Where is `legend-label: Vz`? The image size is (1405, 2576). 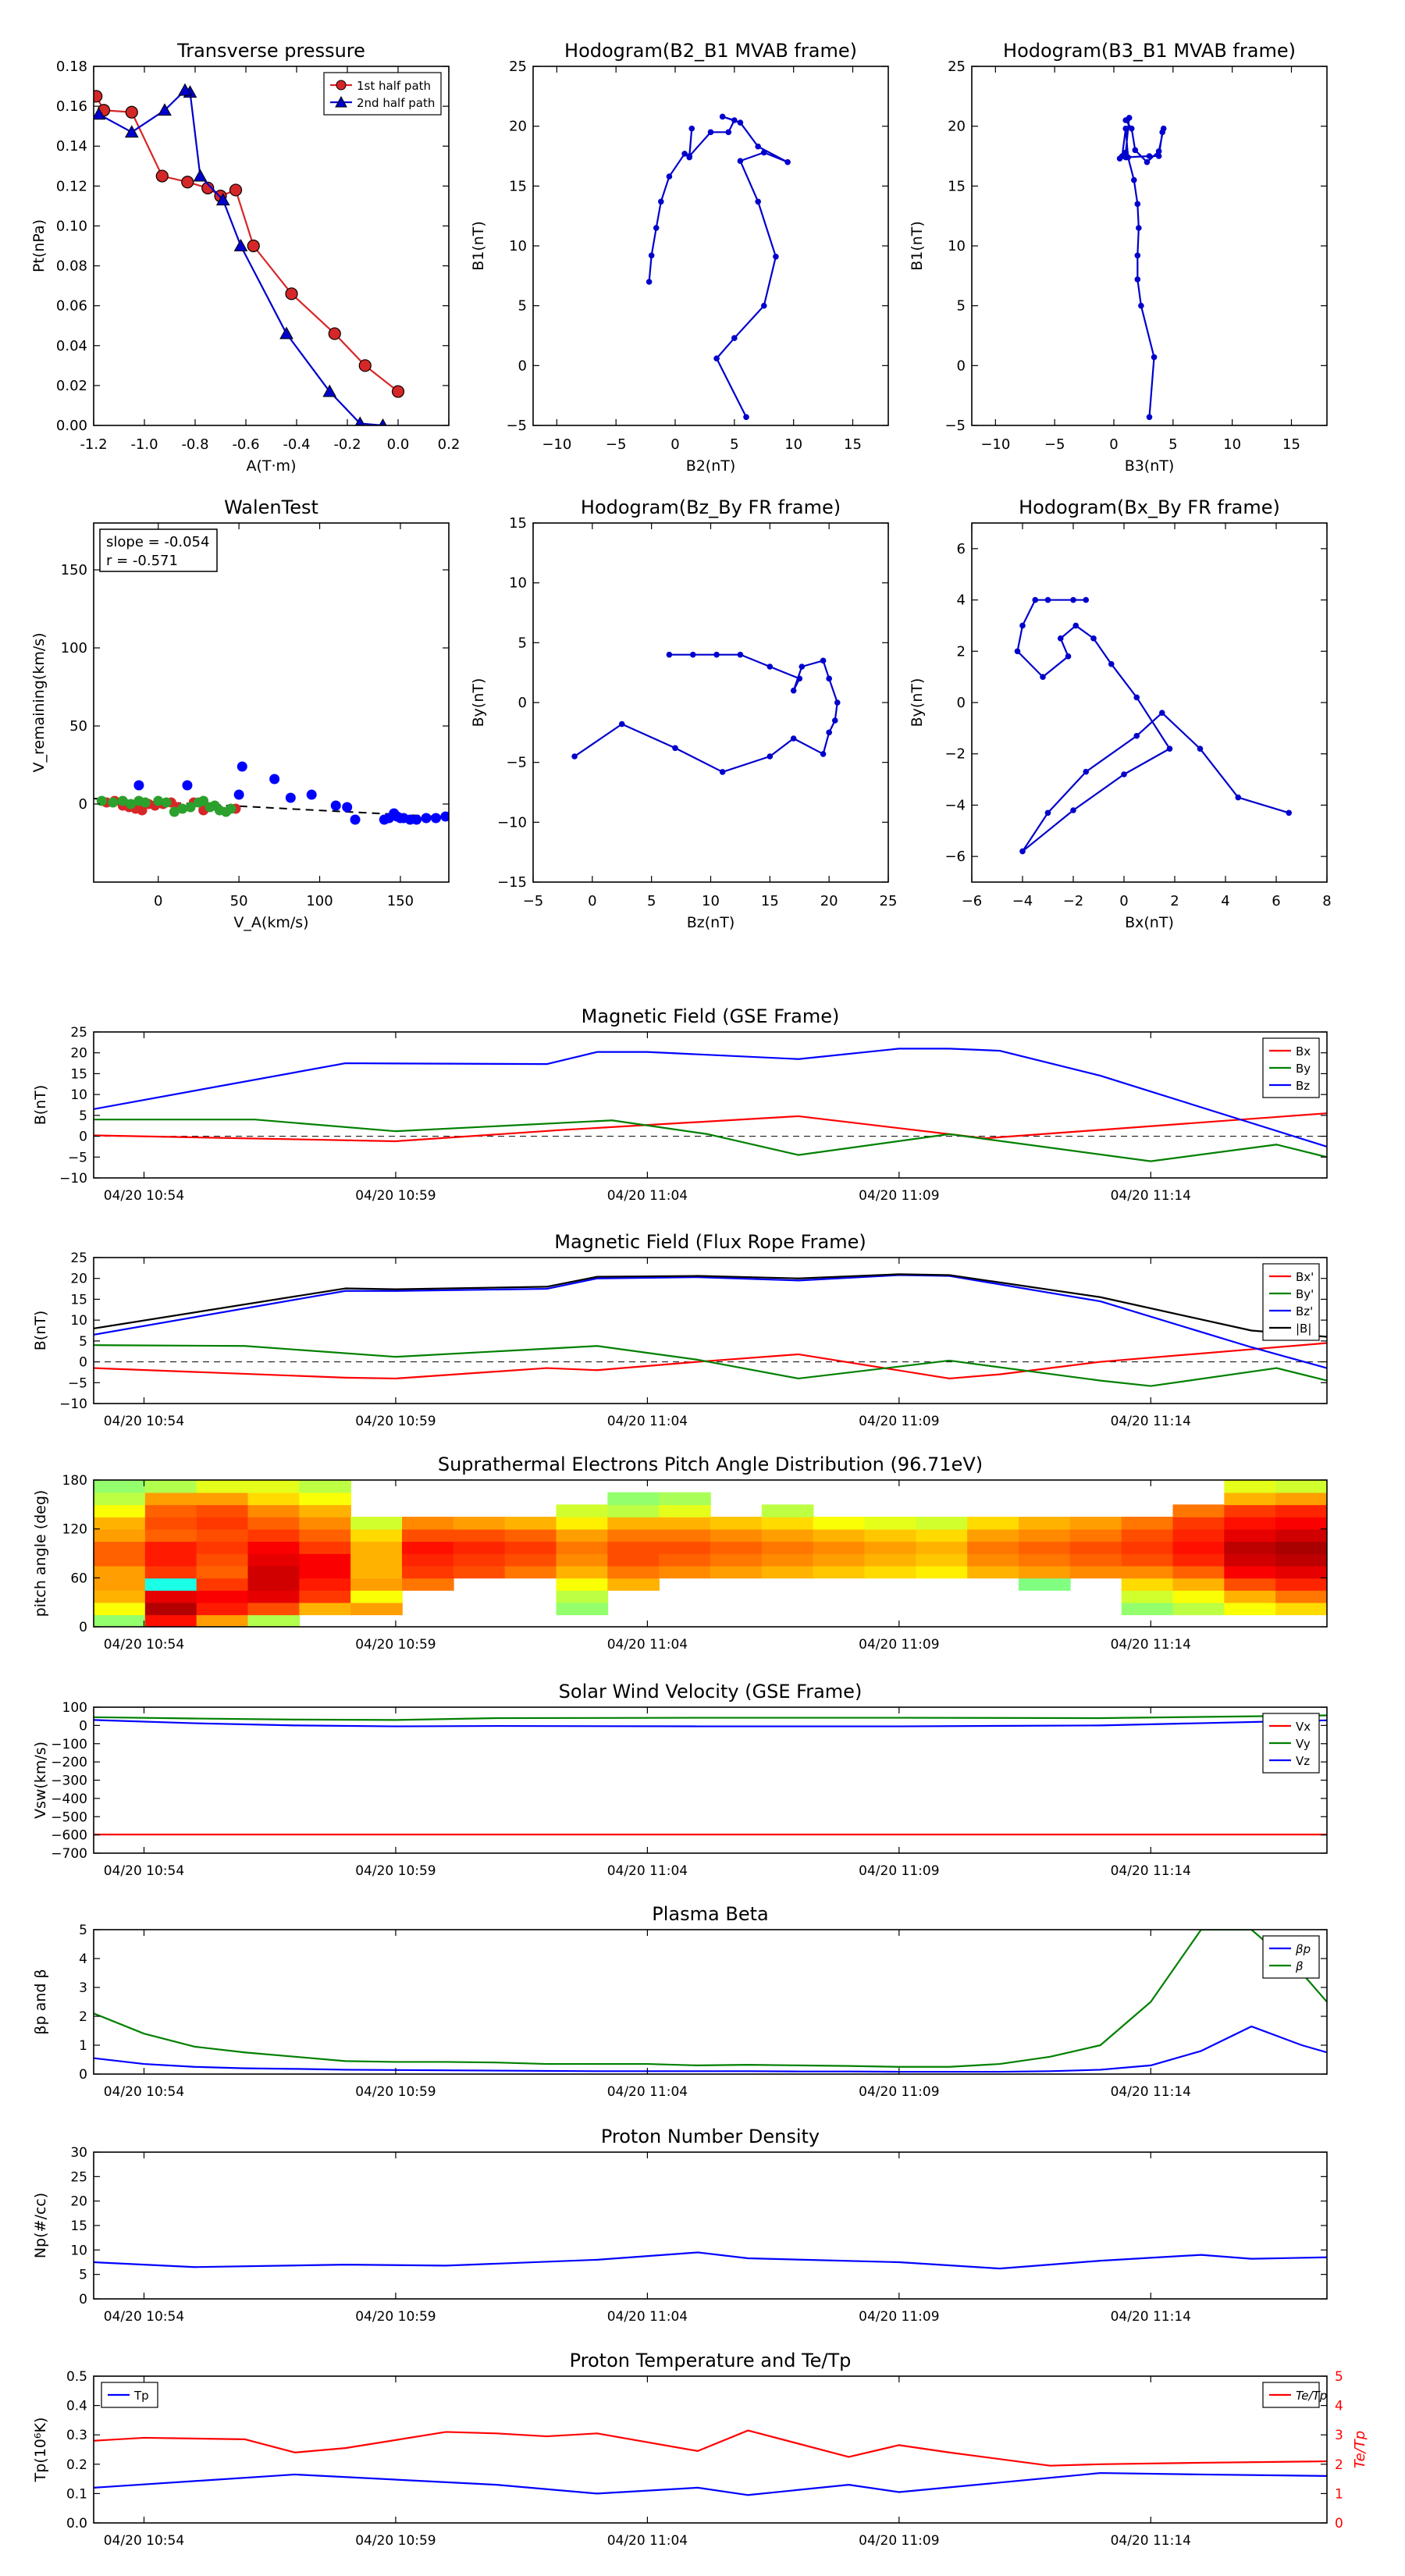 legend-label: Vz is located at coordinates (1303, 1761).